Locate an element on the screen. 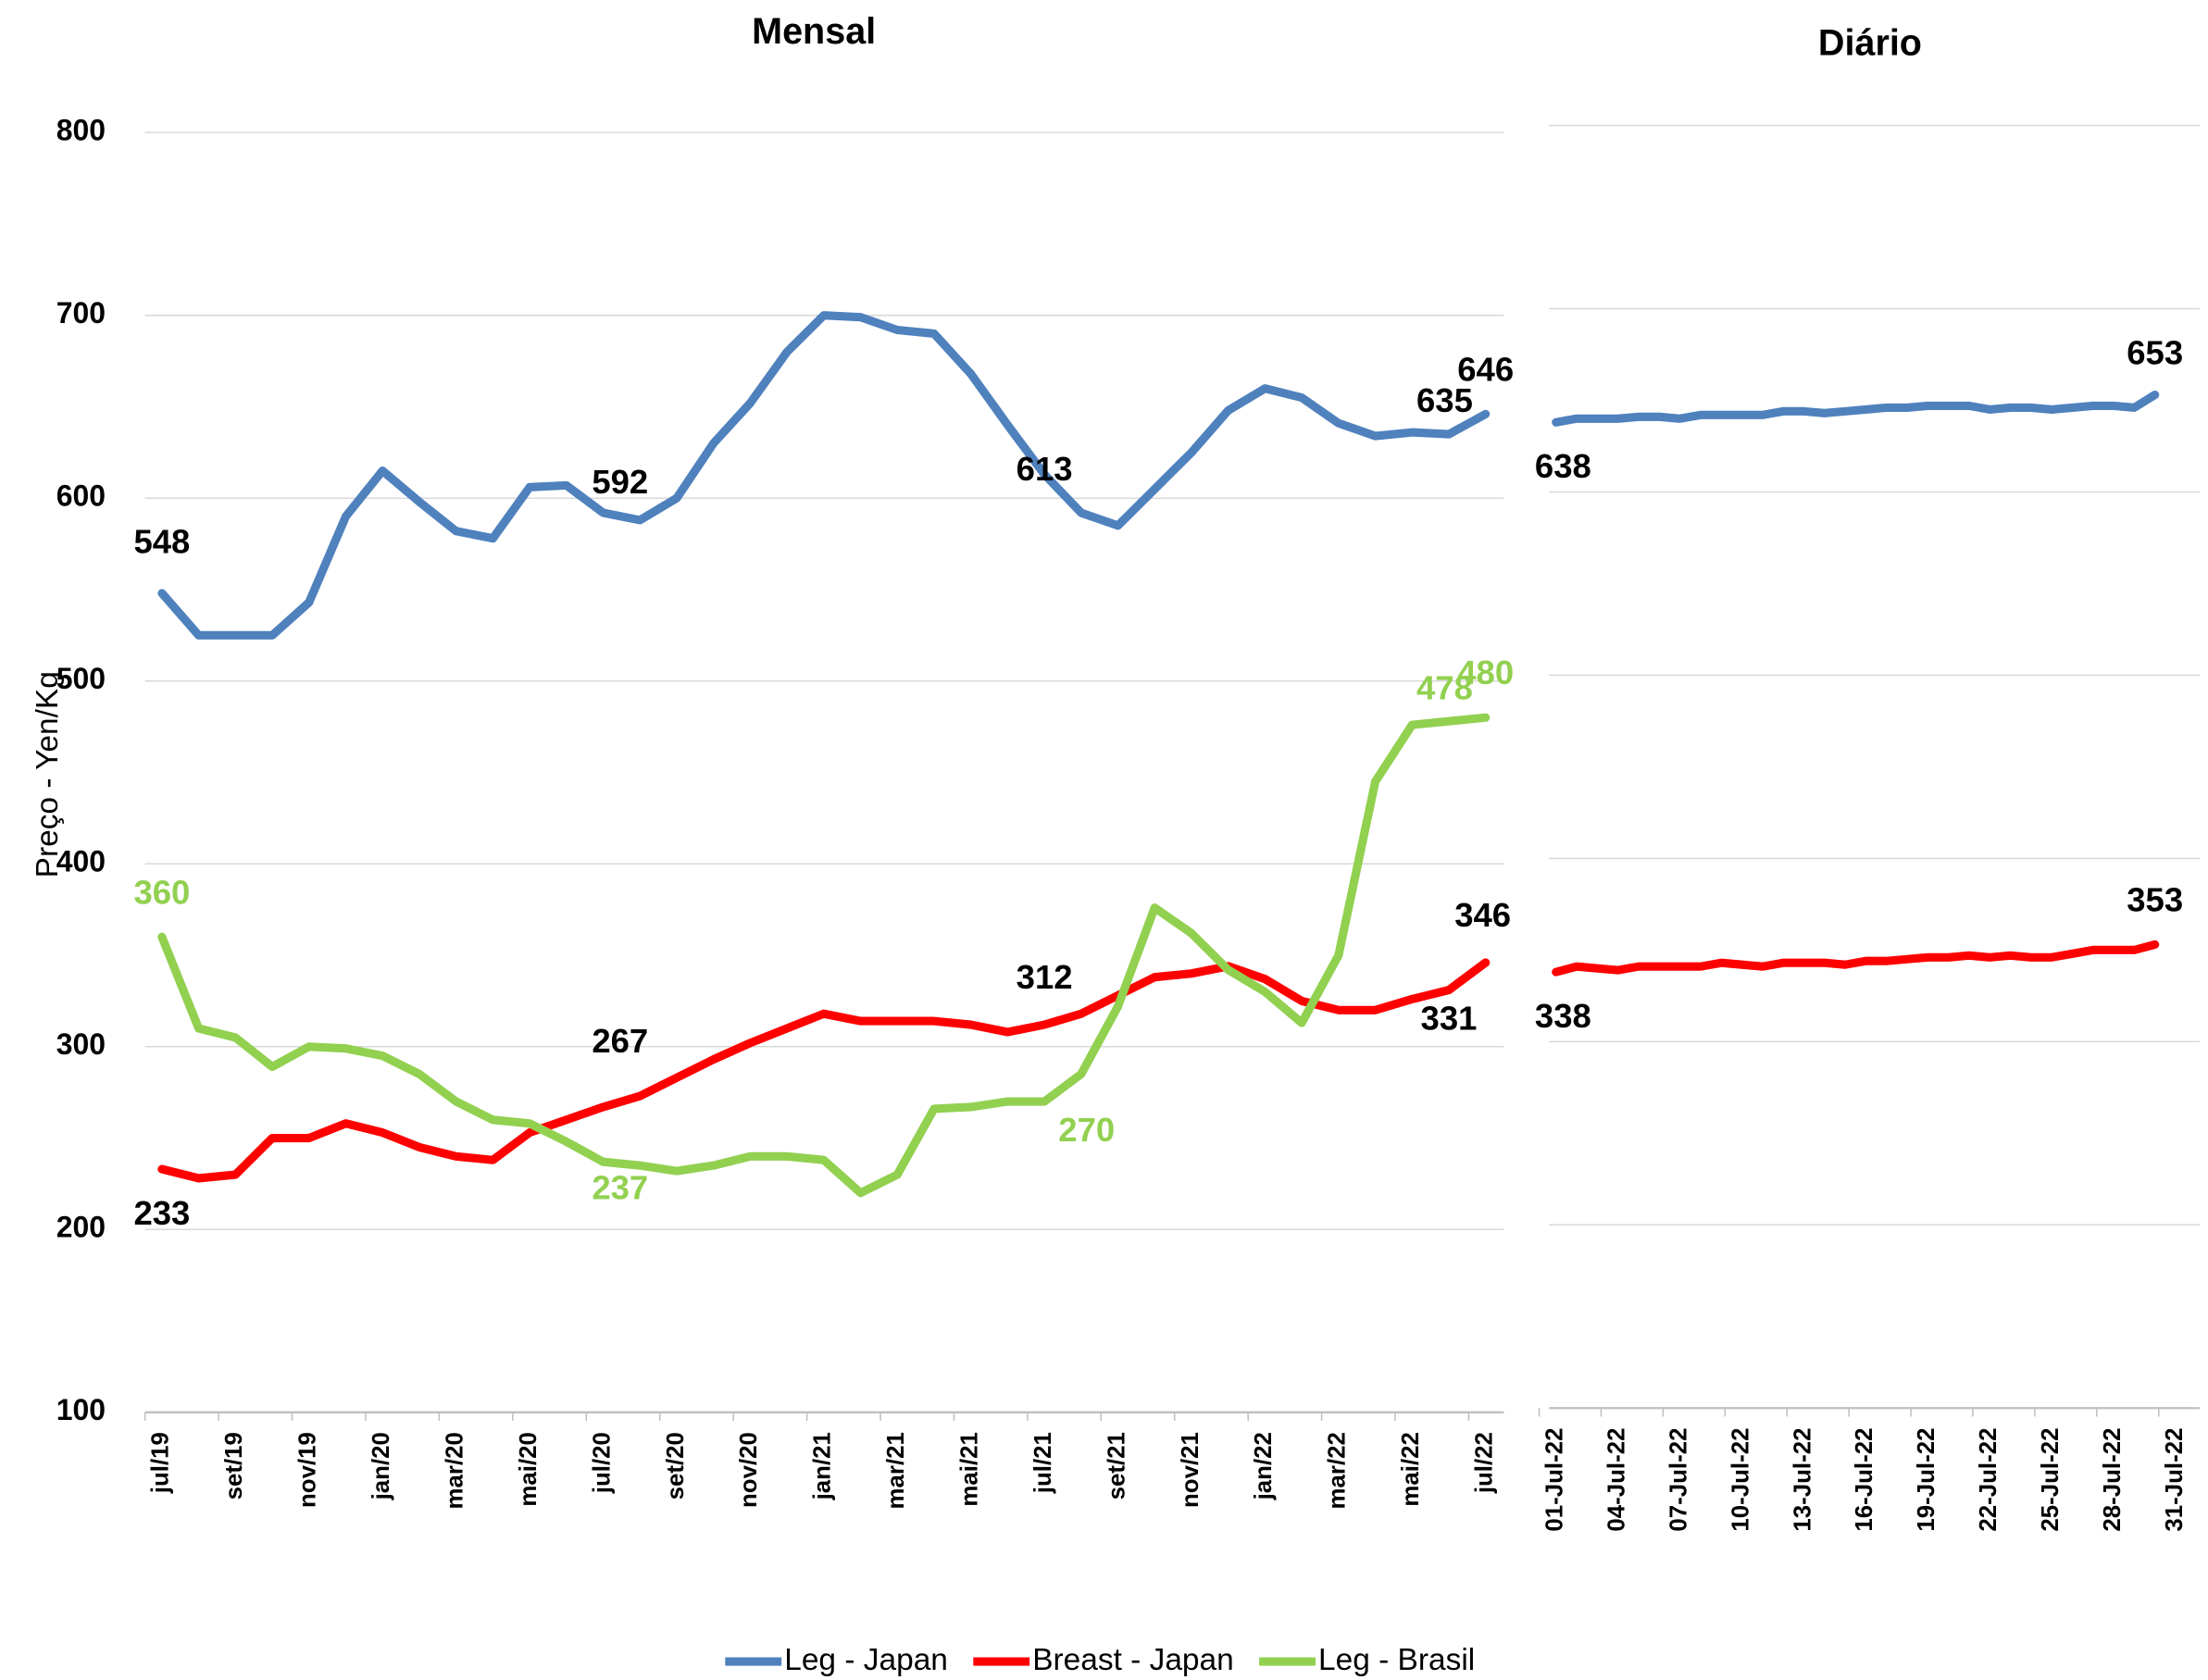  x-tick-label: mai/21 is located at coordinates (970, 1469).